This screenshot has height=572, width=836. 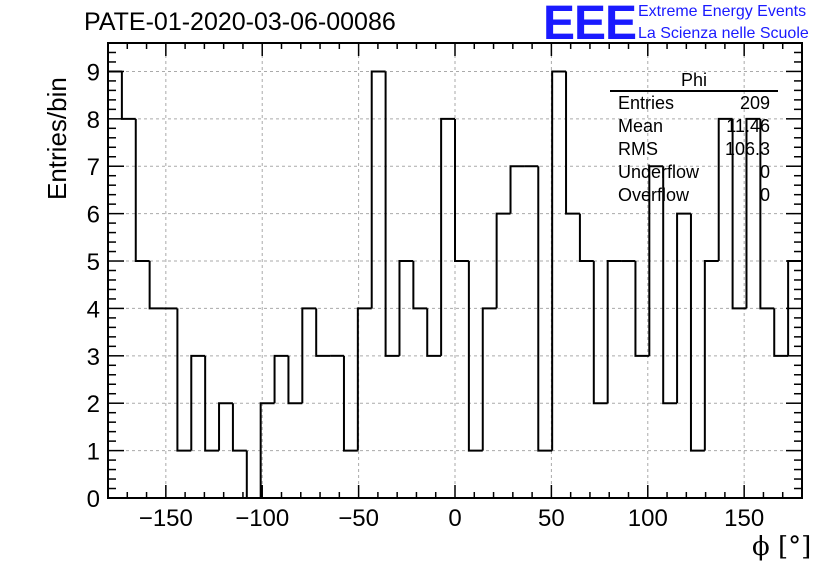 What do you see at coordinates (694, 126) in the screenshot?
I see `stats-row: Mean 11.46` at bounding box center [694, 126].